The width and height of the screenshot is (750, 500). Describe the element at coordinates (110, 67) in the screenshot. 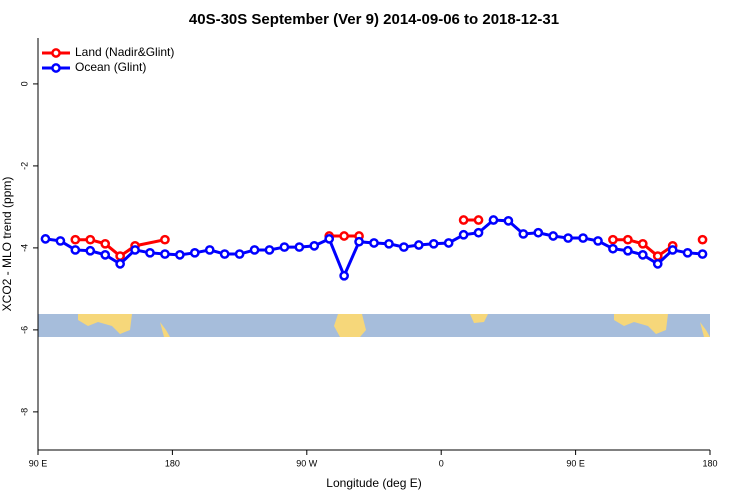

I see `legend-label: Ocean (Glint)` at that location.